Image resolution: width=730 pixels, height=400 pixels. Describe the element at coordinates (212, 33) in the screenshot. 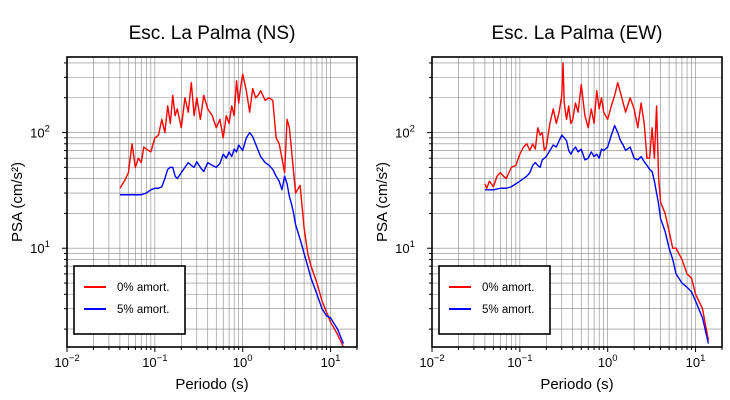

I see `chart-title: Esc. La Palma (NS)` at that location.